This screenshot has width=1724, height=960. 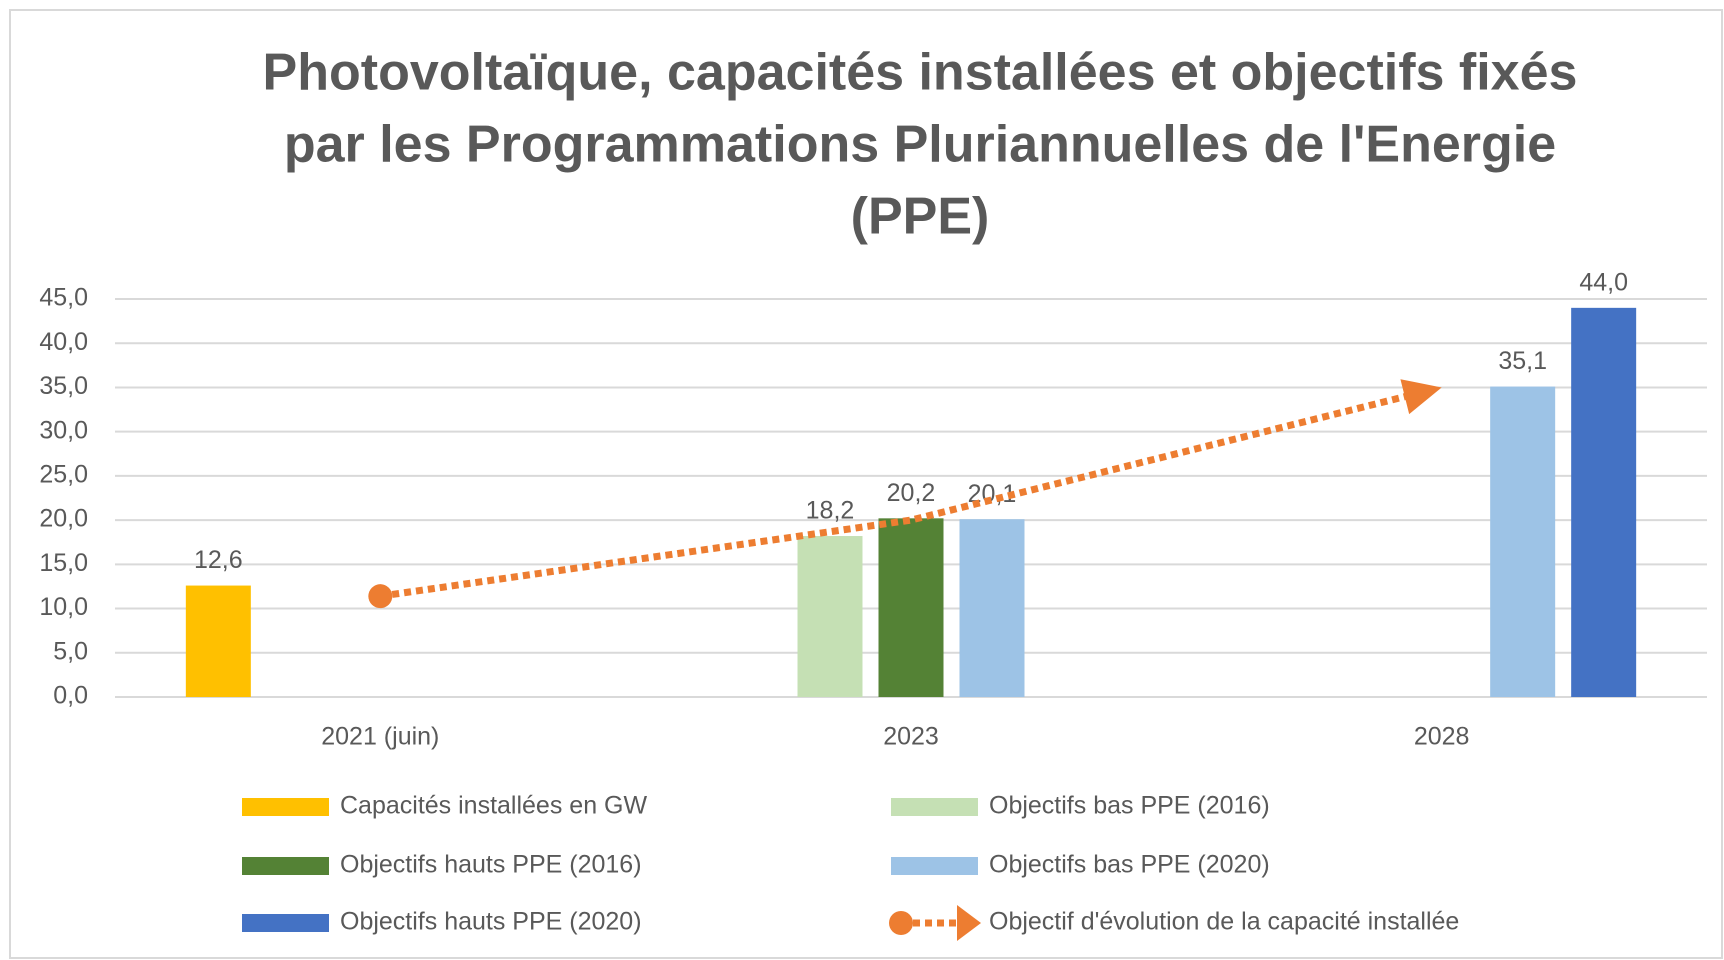 What do you see at coordinates (63, 386) in the screenshot?
I see `y-tick-label: 35,0` at bounding box center [63, 386].